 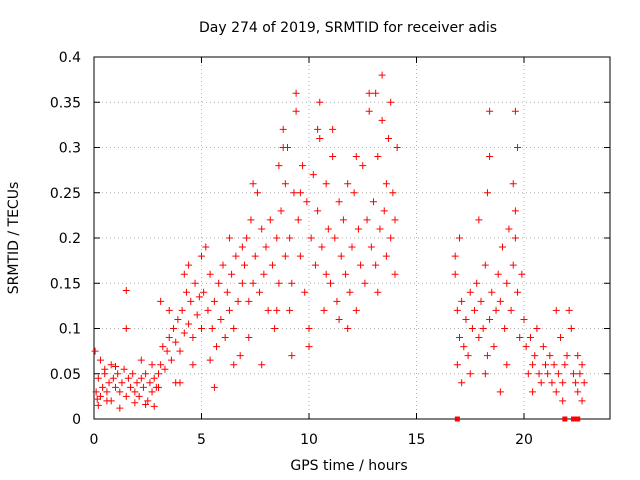 I want to click on y-tick-label: 0.3, so click(x=70, y=149).